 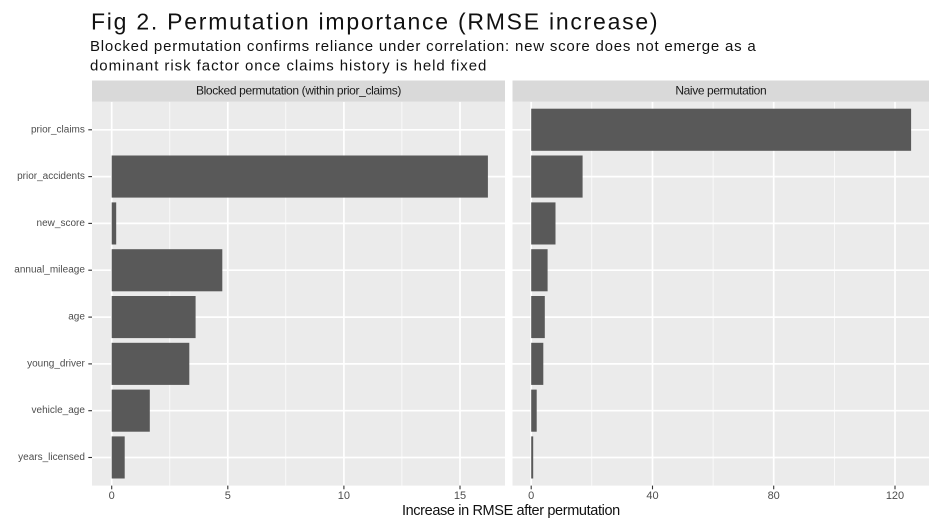 What do you see at coordinates (460, 496) in the screenshot?
I see `svg-text: 15` at bounding box center [460, 496].